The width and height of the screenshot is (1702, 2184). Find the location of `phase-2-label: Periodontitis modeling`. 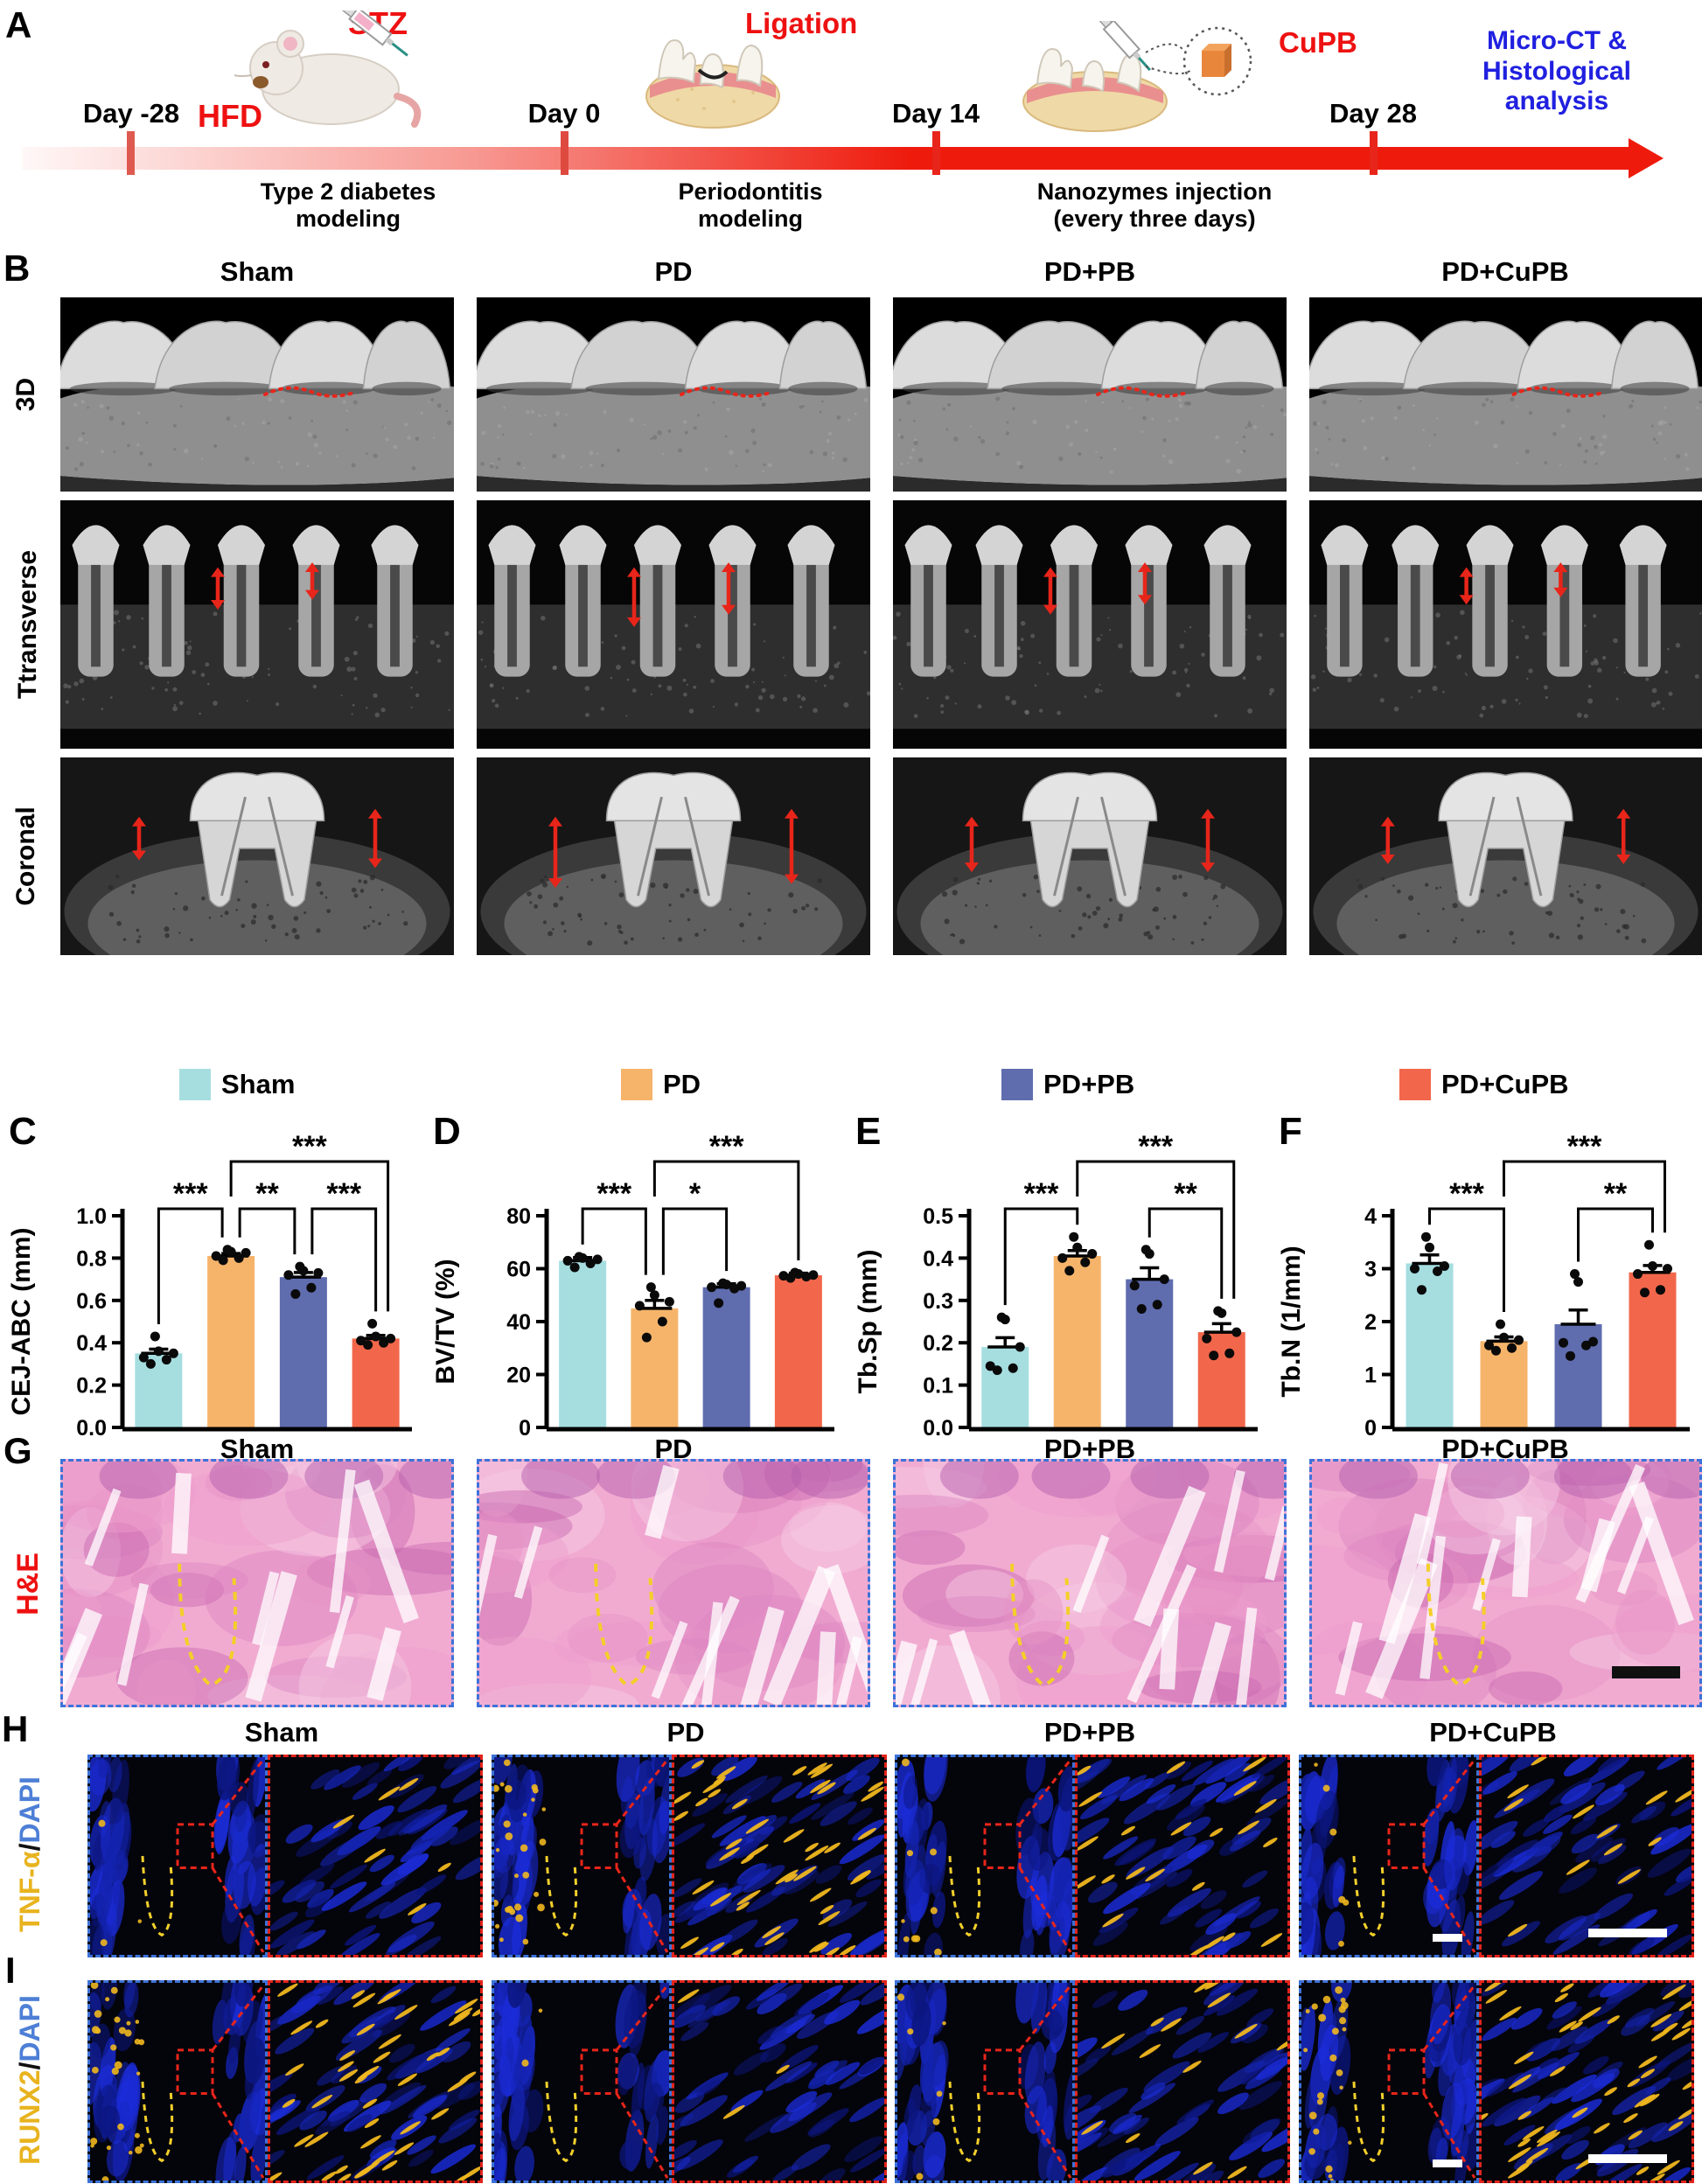

phase-2-label: Periodontitis modeling is located at coordinates (750, 205).